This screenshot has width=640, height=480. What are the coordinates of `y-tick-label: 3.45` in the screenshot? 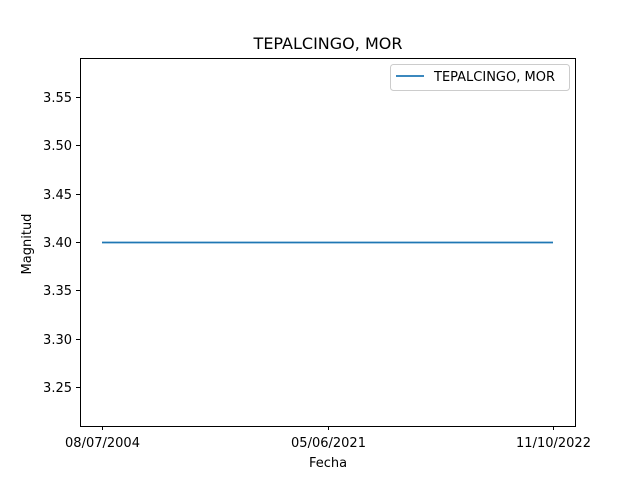 It's located at (57, 195).